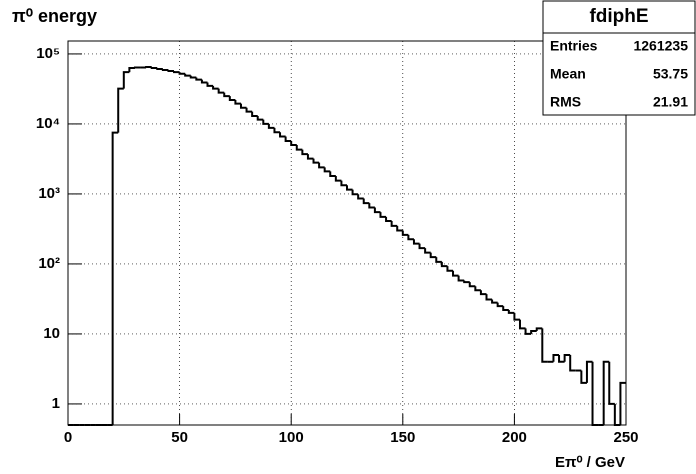  I want to click on y-tick-label: 1, so click(56, 403).